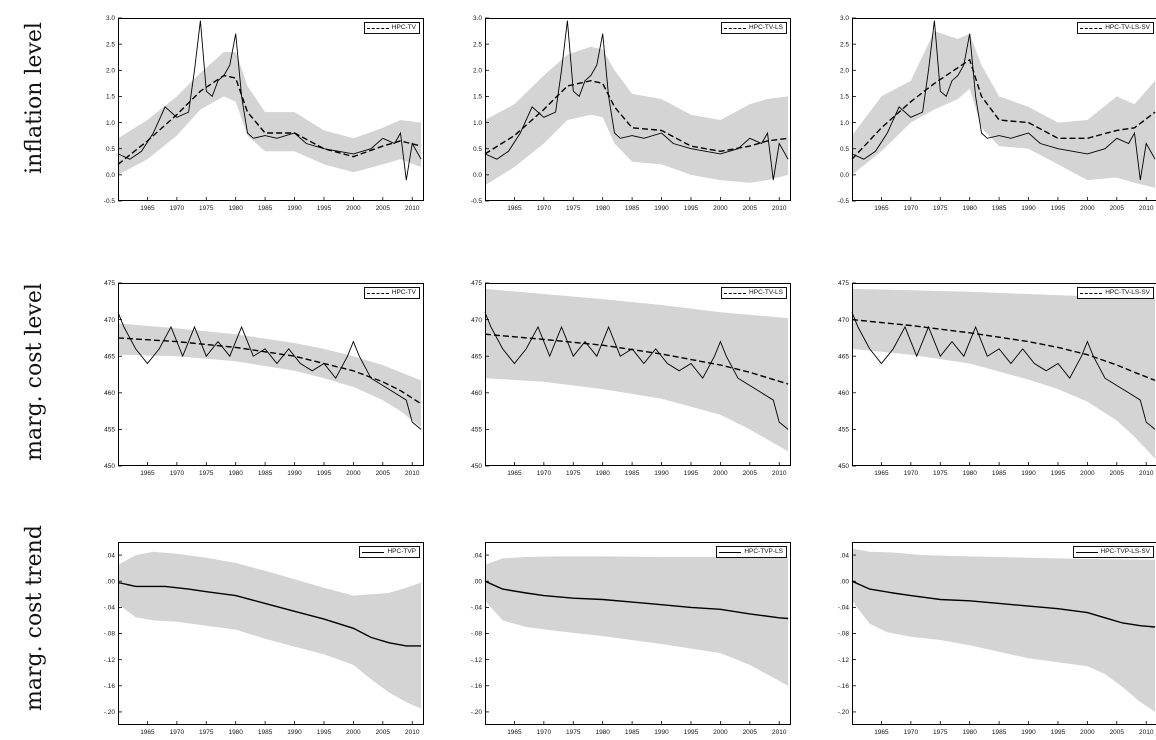 The height and width of the screenshot is (740, 1156). What do you see at coordinates (110, 555) in the screenshot?
I see `y-tick-label: .04` at bounding box center [110, 555].